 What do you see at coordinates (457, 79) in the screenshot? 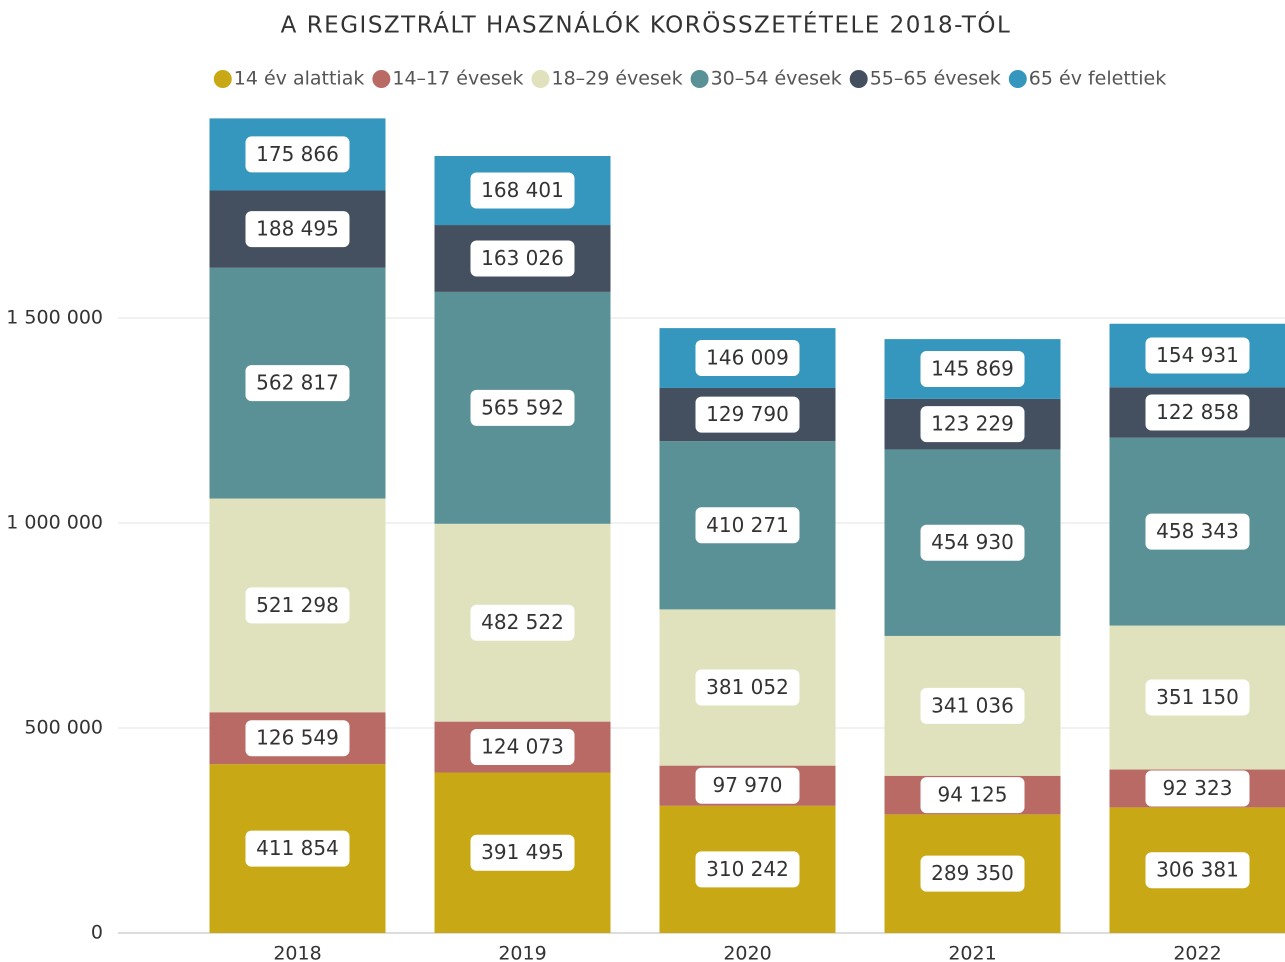
I see `legend-label: 14–17 évesek` at bounding box center [457, 79].